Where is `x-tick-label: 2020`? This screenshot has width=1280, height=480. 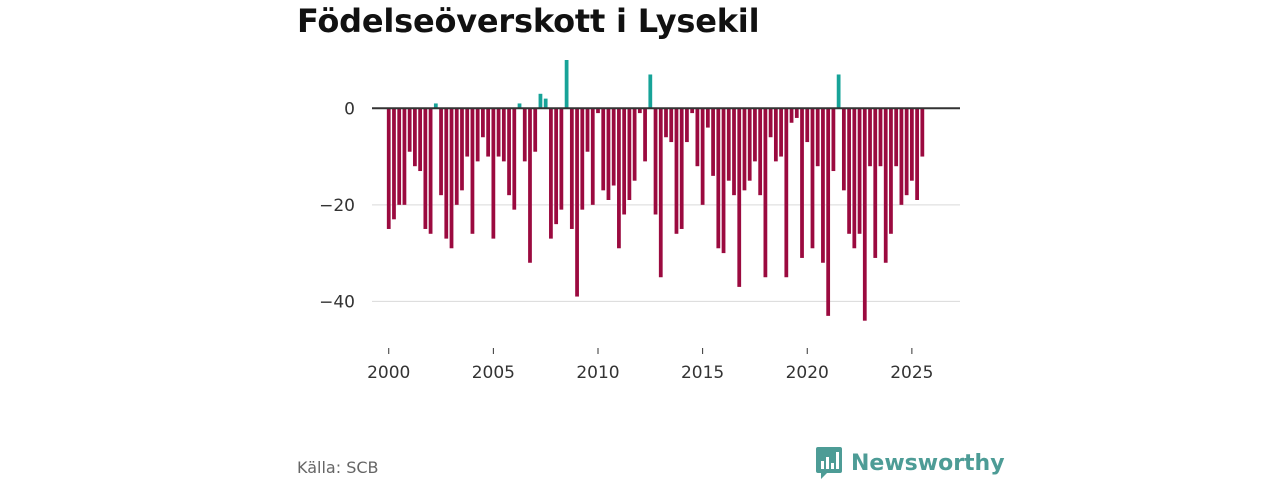 x-tick-label: 2020 is located at coordinates (807, 373).